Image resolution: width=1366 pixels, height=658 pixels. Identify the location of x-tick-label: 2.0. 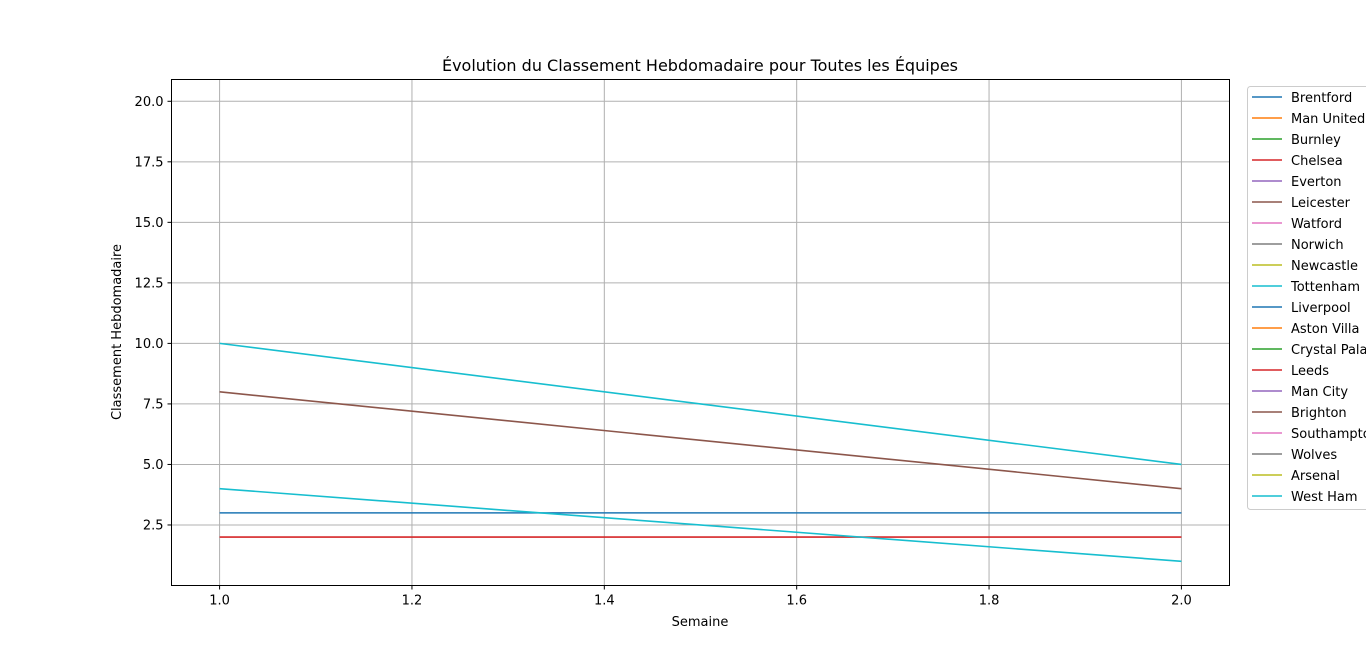
(1181, 601).